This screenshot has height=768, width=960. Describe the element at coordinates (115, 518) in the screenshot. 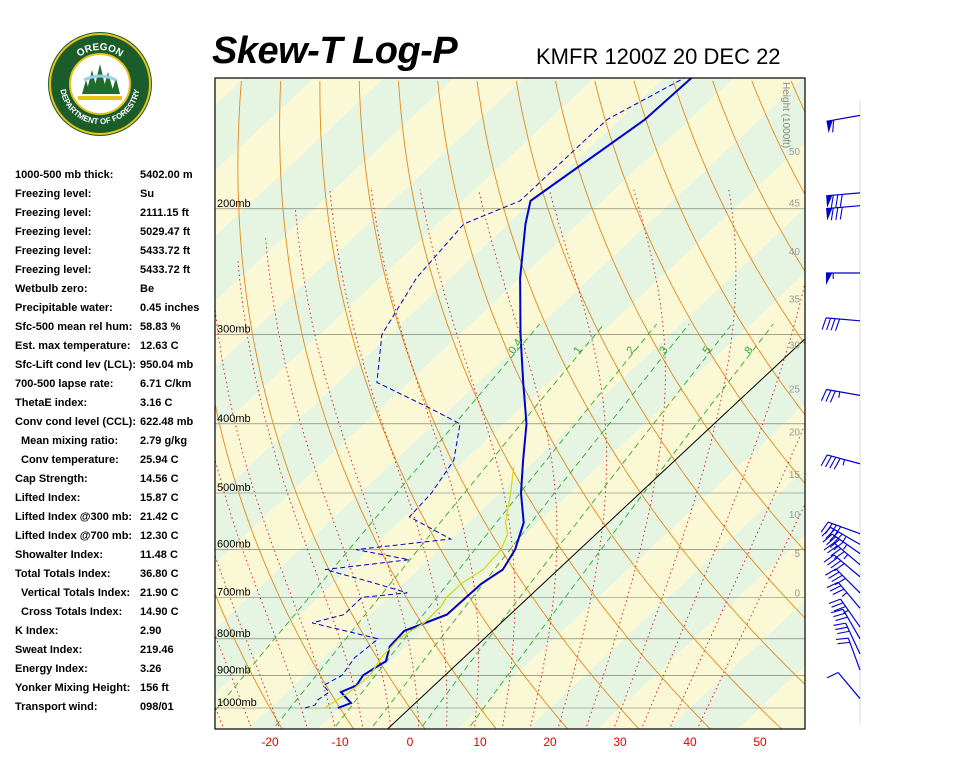

I see `index-row: Lifted Index @300 mb: 21.42 C` at that location.